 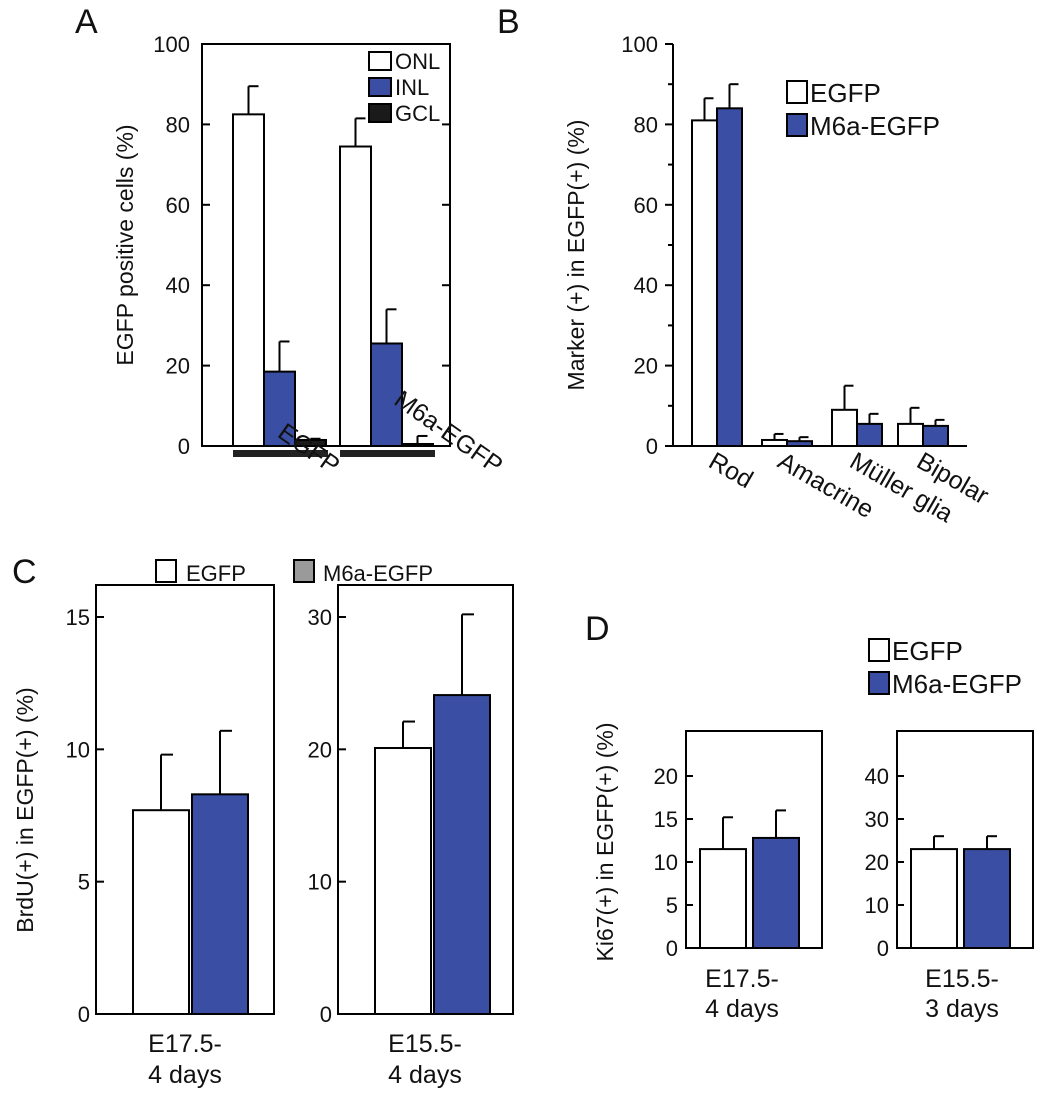 I want to click on ylabel-d: Ki67(+) in EGFP(+) (%), so click(x=605, y=842).